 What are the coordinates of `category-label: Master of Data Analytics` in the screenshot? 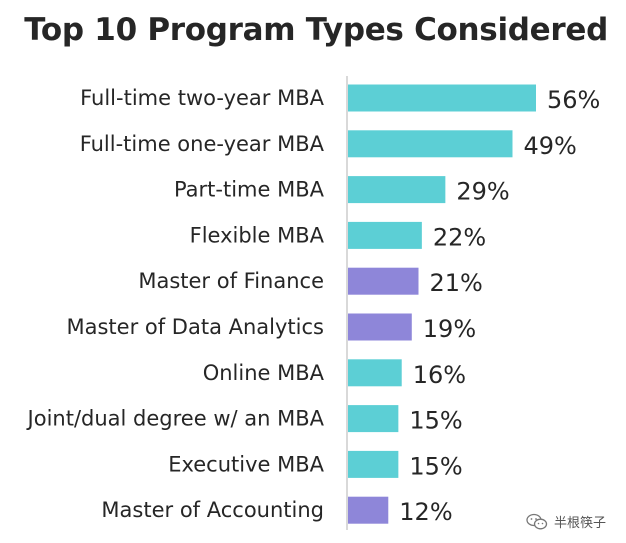 It's located at (196, 327).